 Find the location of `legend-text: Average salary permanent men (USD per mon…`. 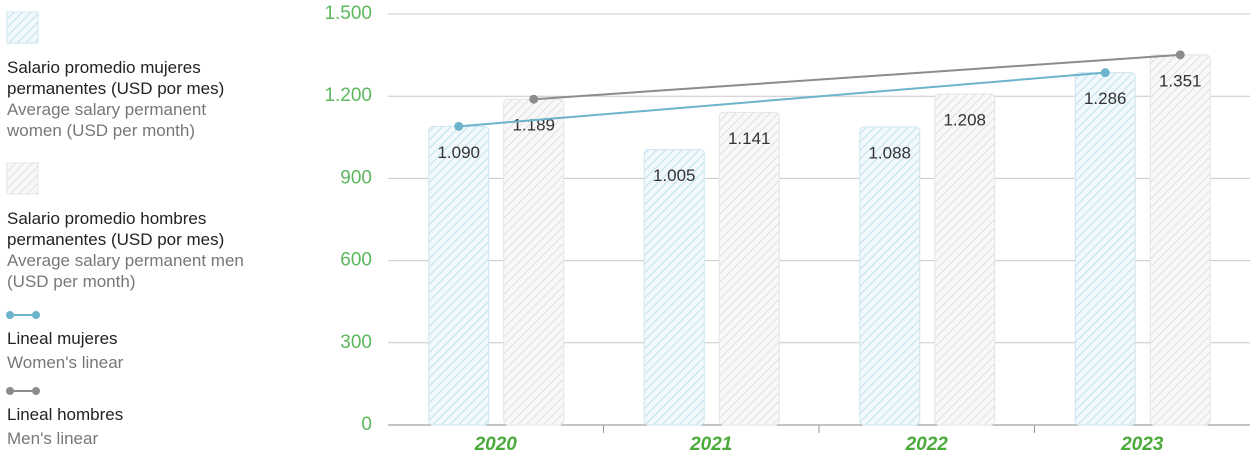

legend-text: Average salary permanent men (USD per mon… is located at coordinates (125, 271).